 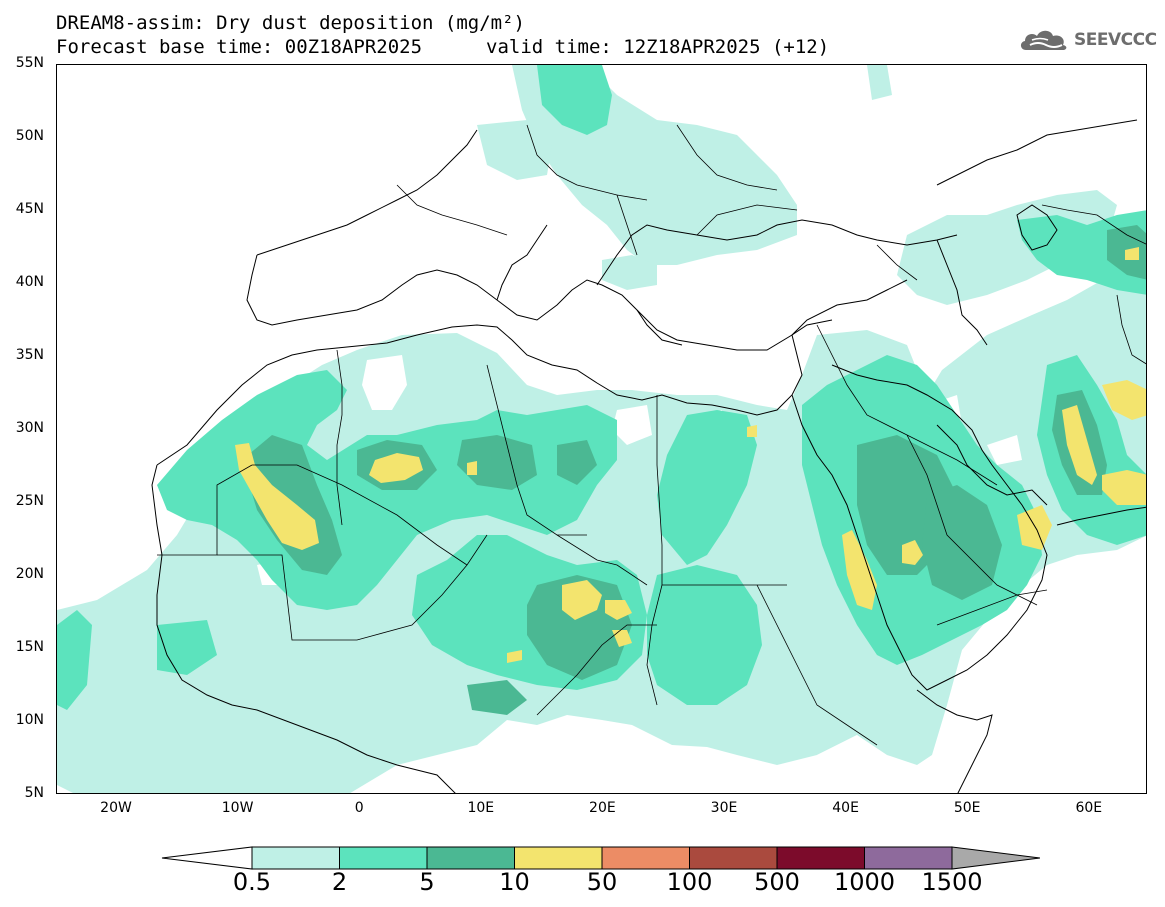 What do you see at coordinates (252, 882) in the screenshot?
I see `colorbar-label: 0.5` at bounding box center [252, 882].